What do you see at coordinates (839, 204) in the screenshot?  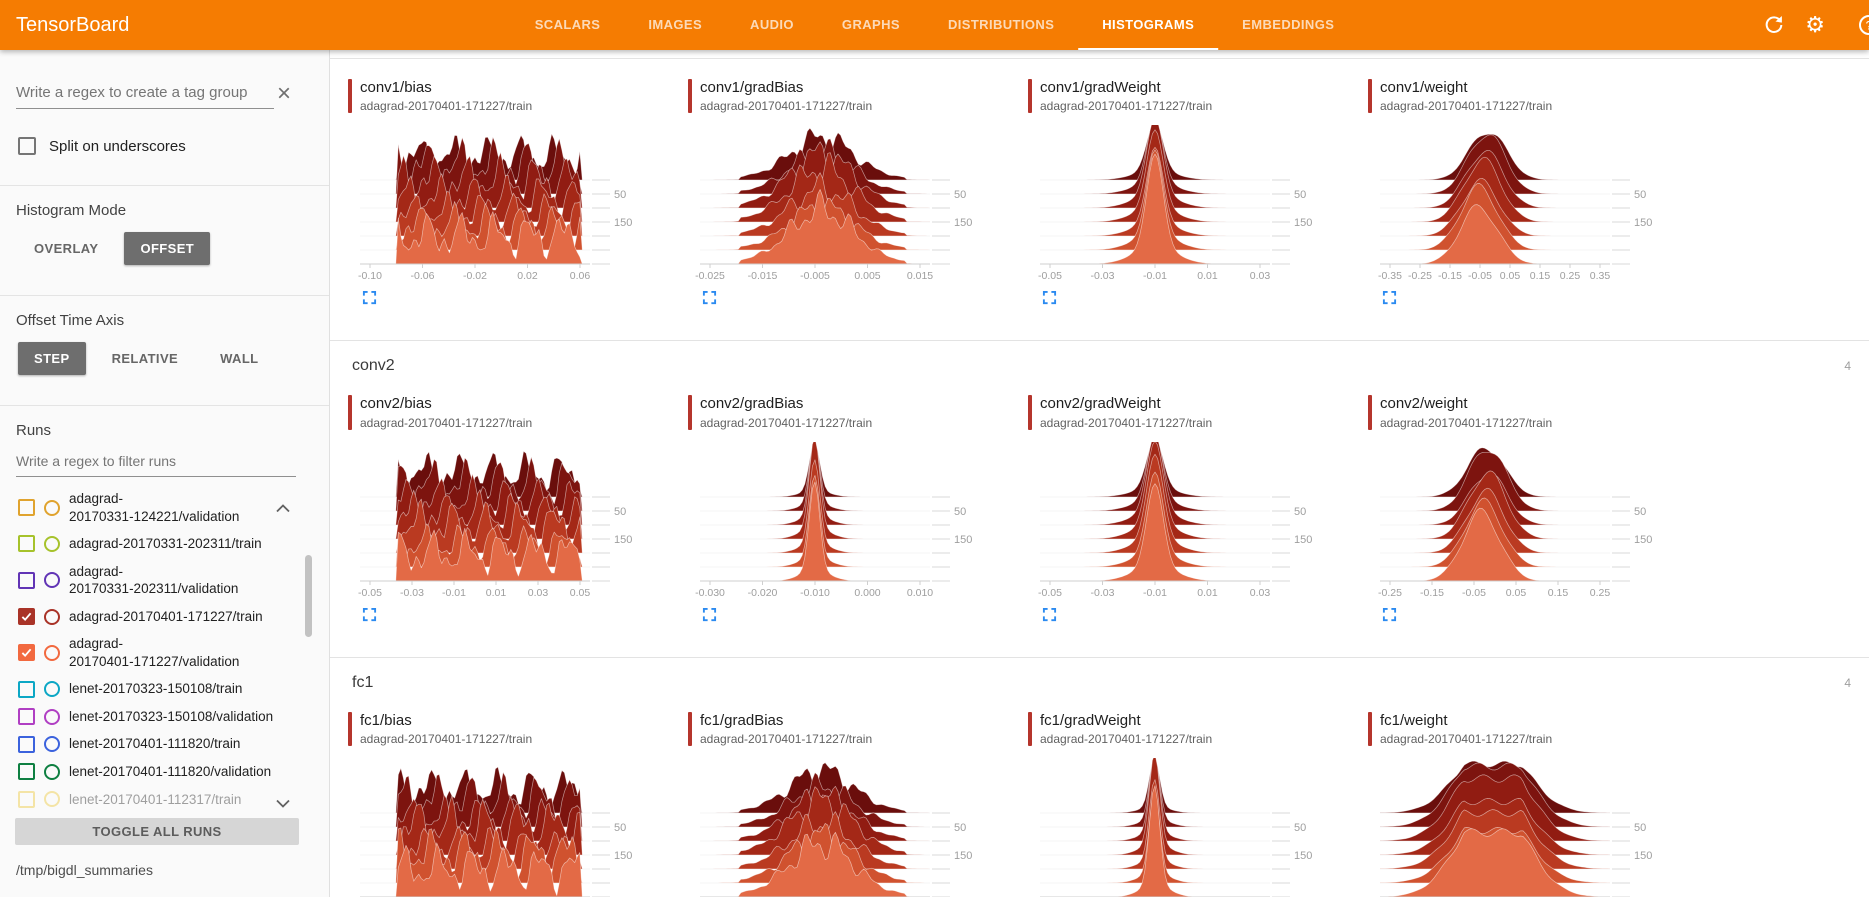 I see `histogram-chart: 50 150 -0.025 -0.015 -0.005 0.005 0.015` at bounding box center [839, 204].